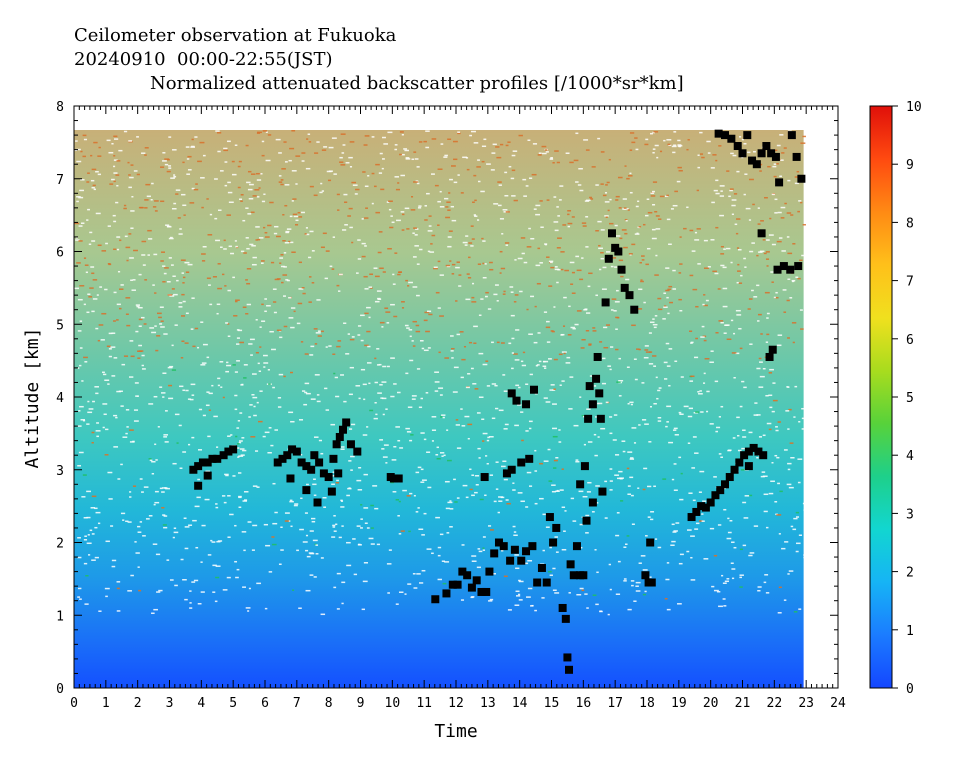  Describe the element at coordinates (60, 616) in the screenshot. I see `y-tick-label: 1` at that location.